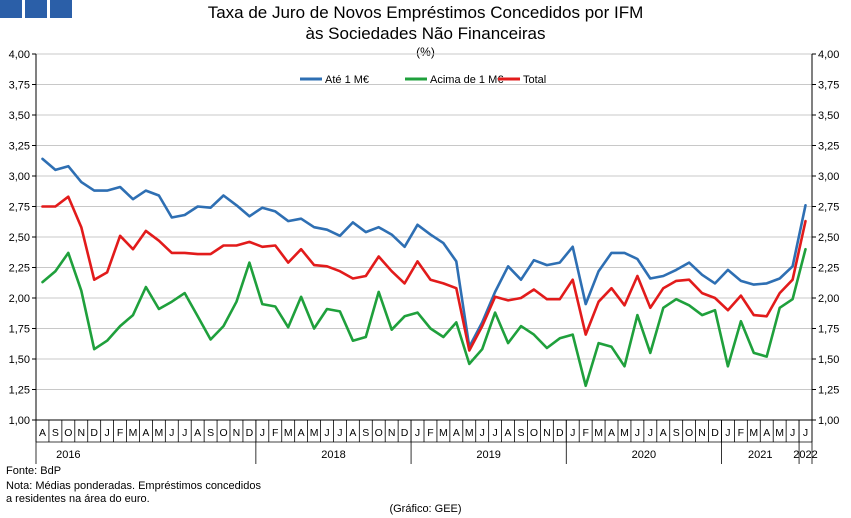  What do you see at coordinates (19, 391) in the screenshot?
I see `y-tick-label-left: 1,25` at bounding box center [19, 391].